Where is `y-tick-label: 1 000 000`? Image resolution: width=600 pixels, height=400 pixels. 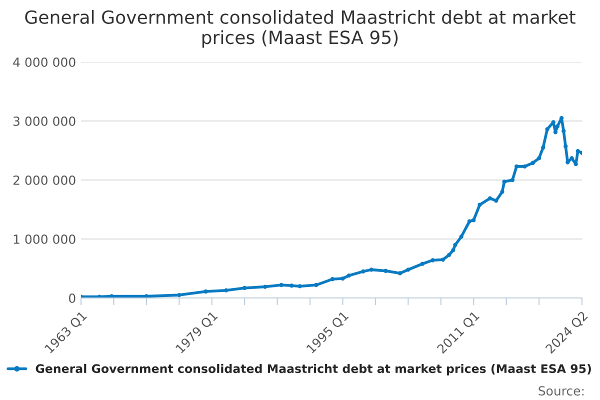
y-tick-label: 1 000 000 is located at coordinates (45, 239).